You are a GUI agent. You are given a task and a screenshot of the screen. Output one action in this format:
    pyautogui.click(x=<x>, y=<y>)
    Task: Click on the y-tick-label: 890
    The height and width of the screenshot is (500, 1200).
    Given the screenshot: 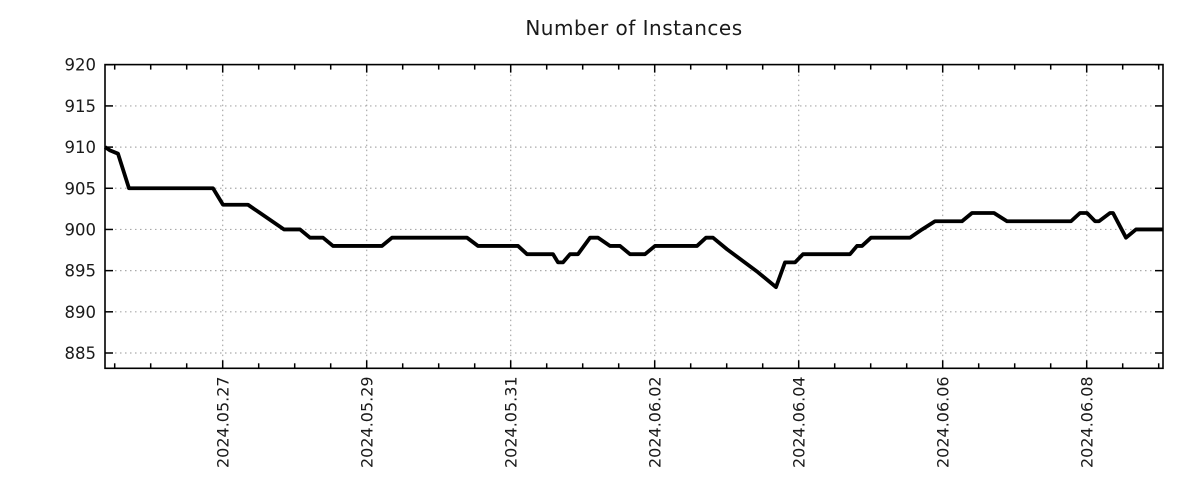 What is the action you would take?
    pyautogui.click(x=81, y=312)
    